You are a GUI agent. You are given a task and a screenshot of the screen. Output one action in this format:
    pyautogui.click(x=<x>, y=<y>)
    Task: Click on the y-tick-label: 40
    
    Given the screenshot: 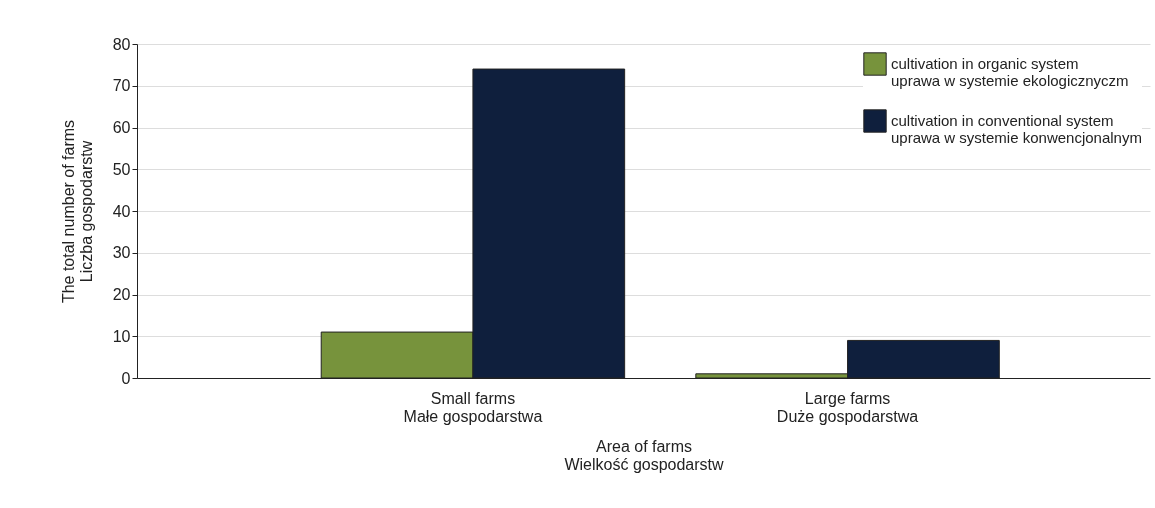 What is the action you would take?
    pyautogui.click(x=121, y=211)
    